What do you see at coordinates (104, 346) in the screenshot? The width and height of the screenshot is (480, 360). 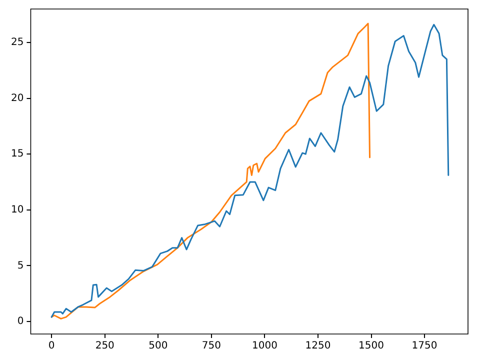 I see `x-tick-label: 250` at bounding box center [104, 346].